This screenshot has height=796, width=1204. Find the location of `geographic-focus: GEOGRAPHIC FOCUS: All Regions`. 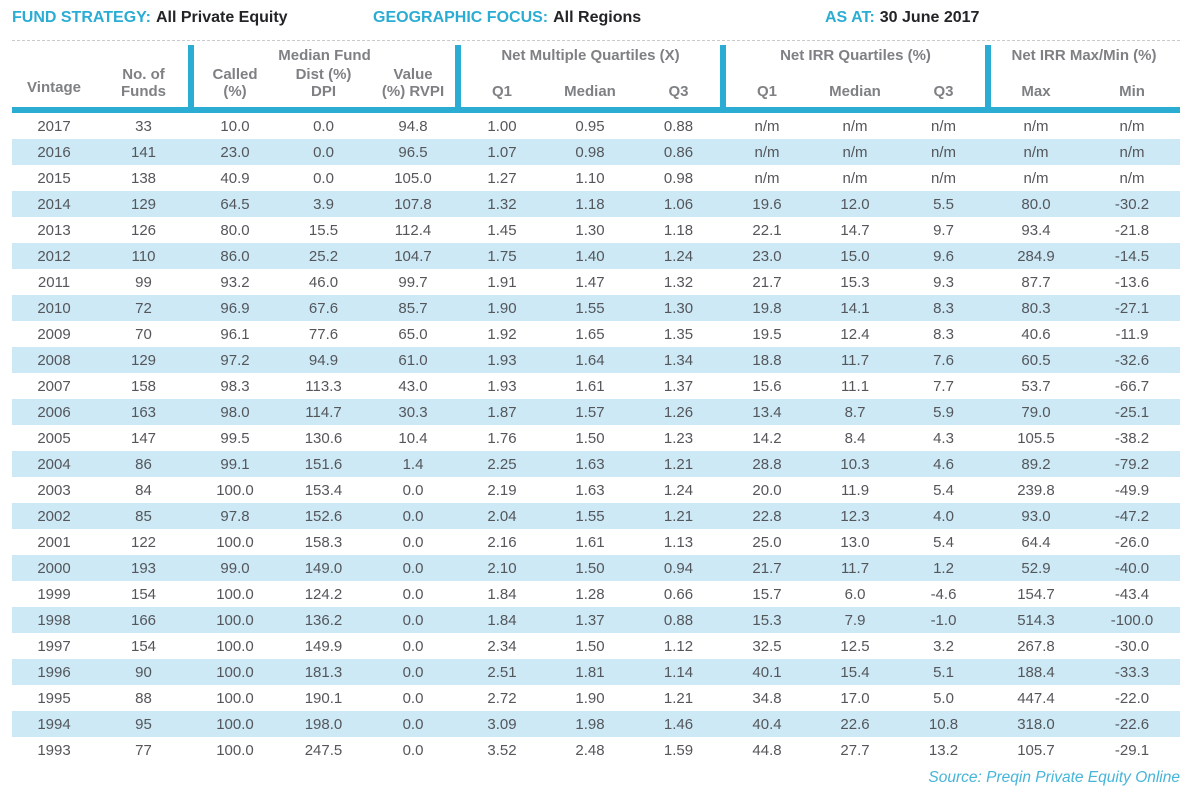

geographic-focus: GEOGRAPHIC FOCUS: All Regions is located at coordinates (507, 18).